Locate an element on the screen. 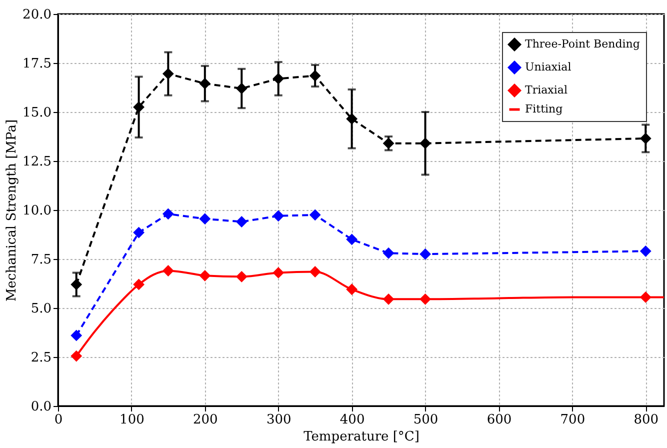 This screenshot has height=448, width=667. x-tick-label: 500 is located at coordinates (425, 420).